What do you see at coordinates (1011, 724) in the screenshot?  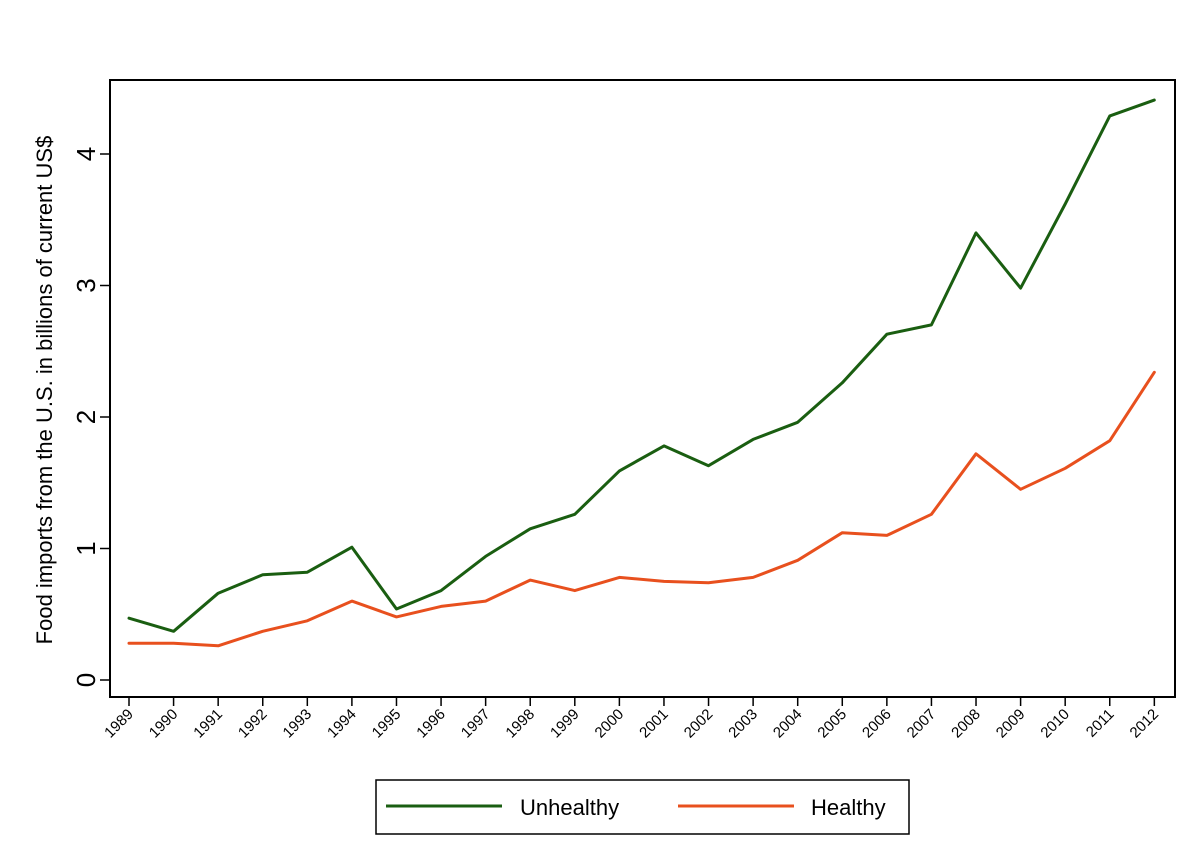 I see `x-tick-label: 2009` at bounding box center [1011, 724].